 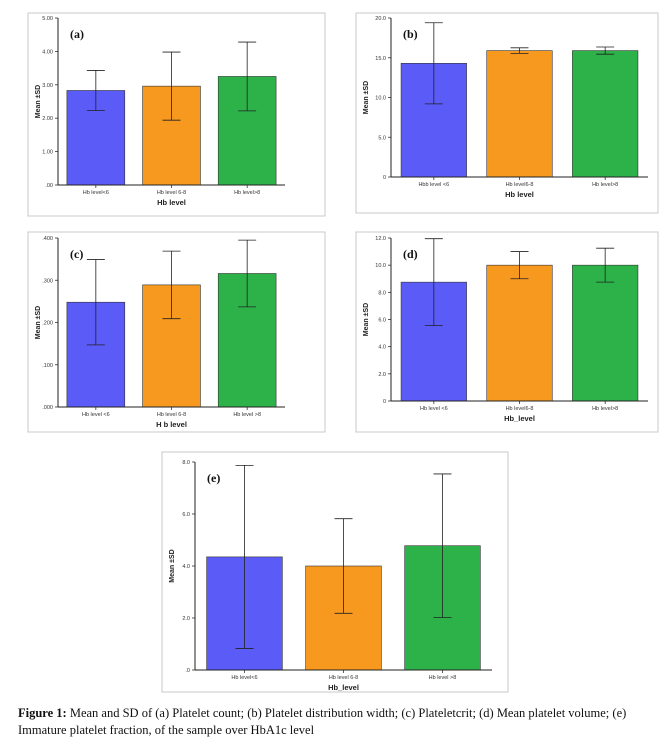 I want to click on y-tick-label: 12.0, so click(x=380, y=239).